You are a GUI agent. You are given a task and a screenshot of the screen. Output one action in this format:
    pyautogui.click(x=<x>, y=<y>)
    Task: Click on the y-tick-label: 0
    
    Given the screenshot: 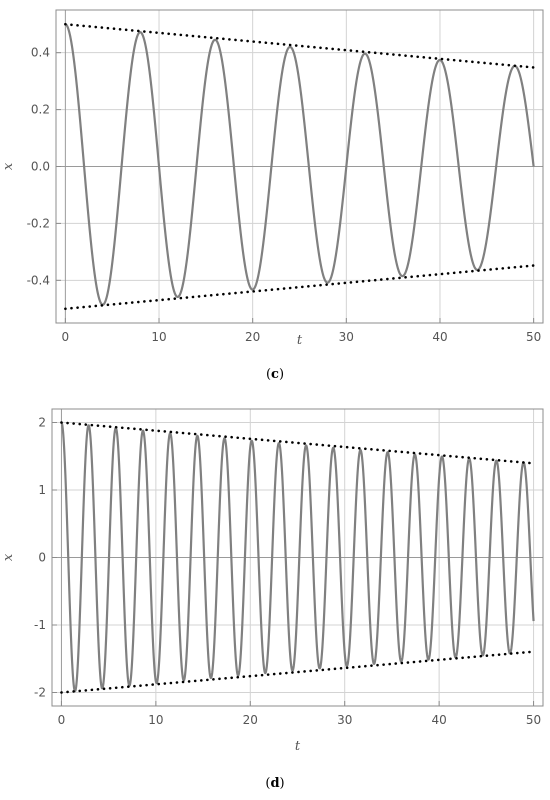 What is the action you would take?
    pyautogui.click(x=42, y=558)
    